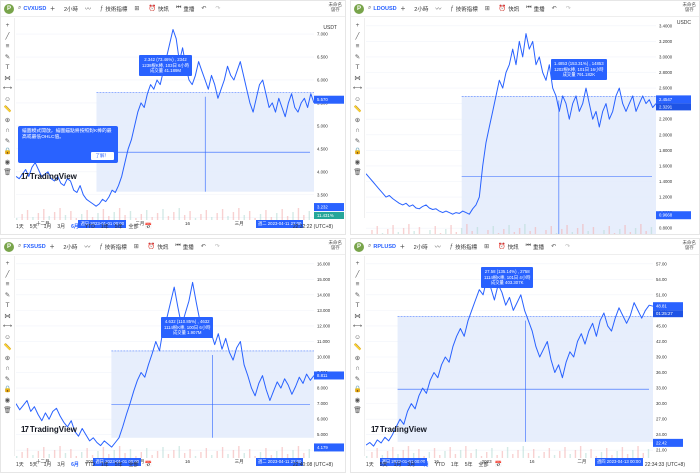 The height and width of the screenshot is (473, 700). I want to click on symbol-search-button: P ⌕ LDOUSD +, so click(380, 8).